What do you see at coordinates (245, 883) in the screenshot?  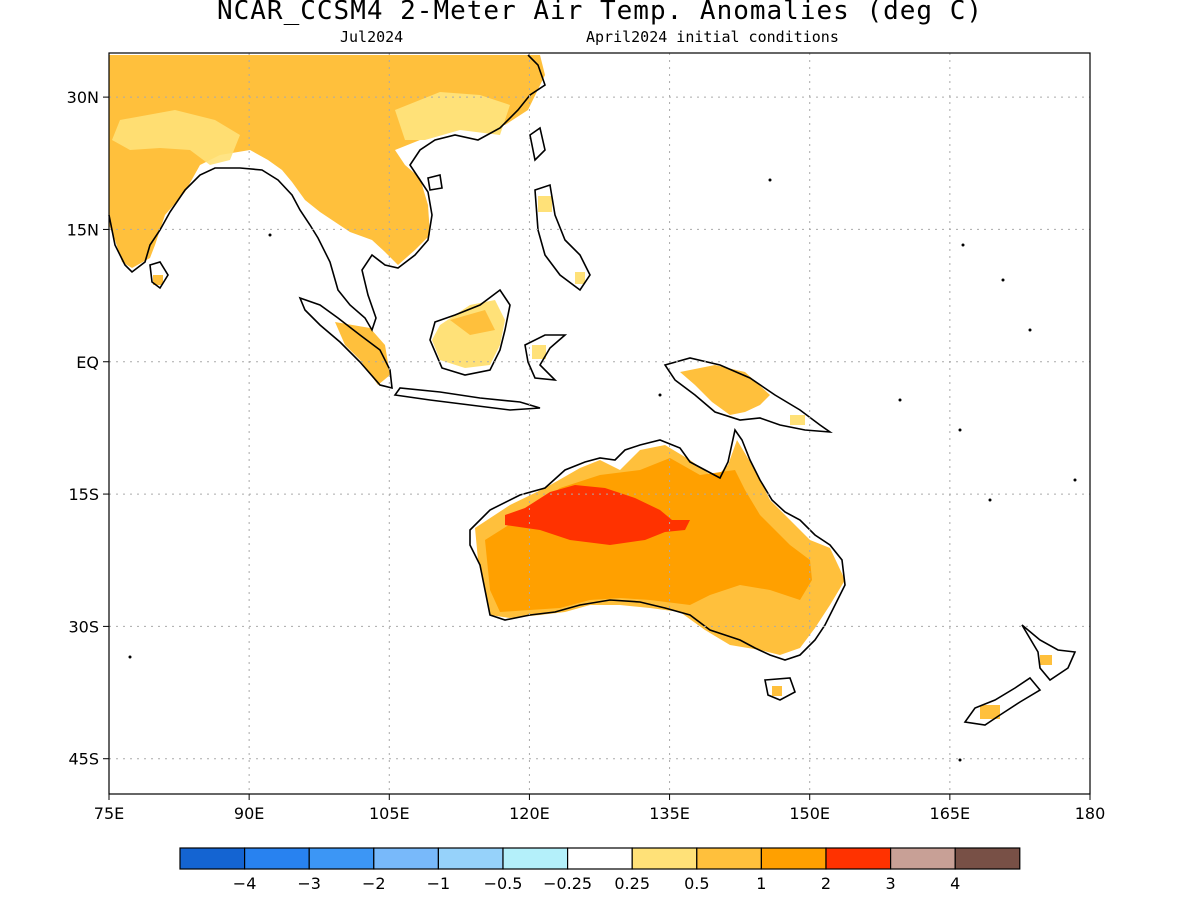 I see `colorbar-label: −4` at bounding box center [245, 883].